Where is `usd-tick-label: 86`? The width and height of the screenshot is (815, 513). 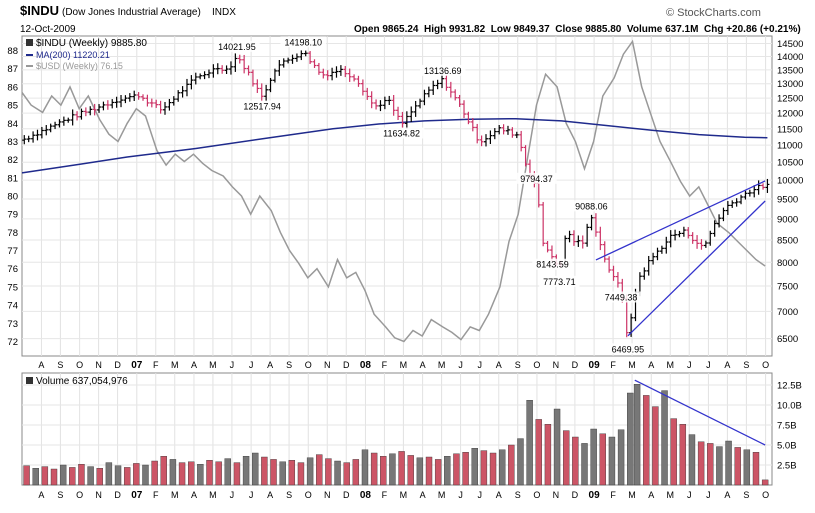 usd-tick-label: 86 is located at coordinates (12, 87).